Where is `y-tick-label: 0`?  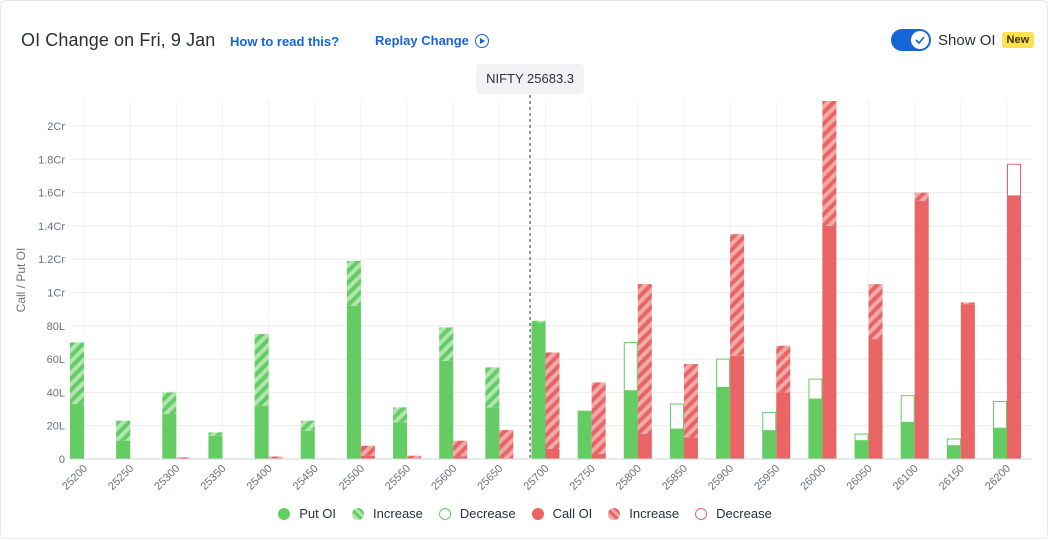
y-tick-label: 0 is located at coordinates (62, 460).